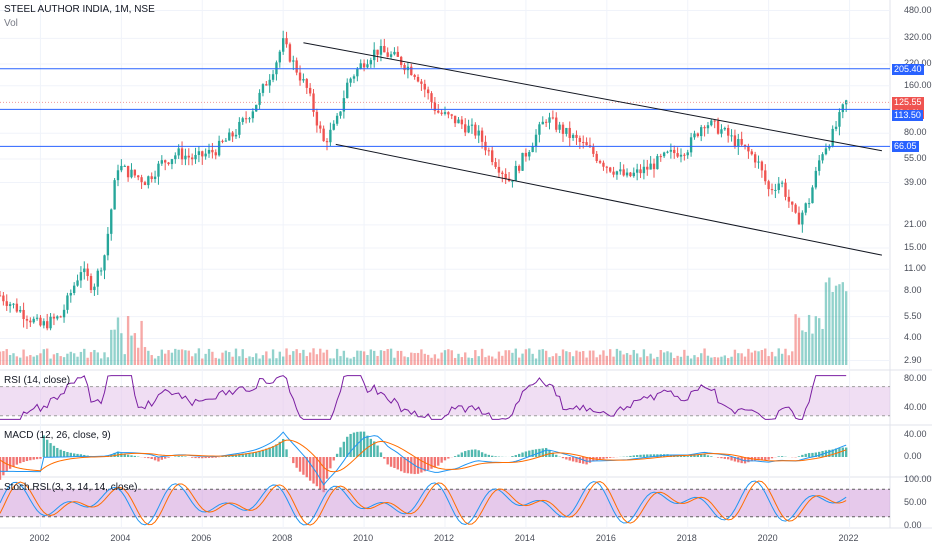  Describe the element at coordinates (908, 69) in the screenshot. I see `price-tag-20540: 205.40` at that location.